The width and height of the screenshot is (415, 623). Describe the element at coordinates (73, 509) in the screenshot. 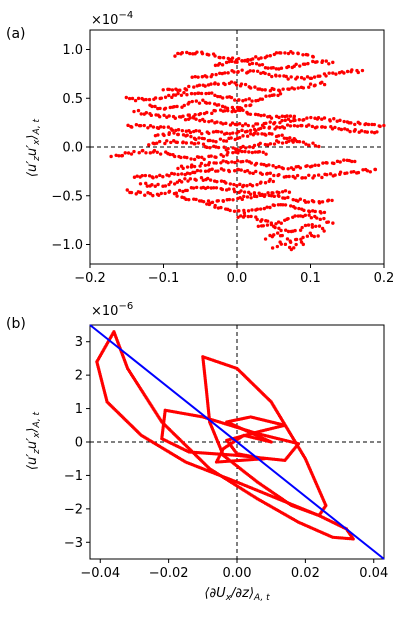

I see `y-tick-label: −2` at that location.